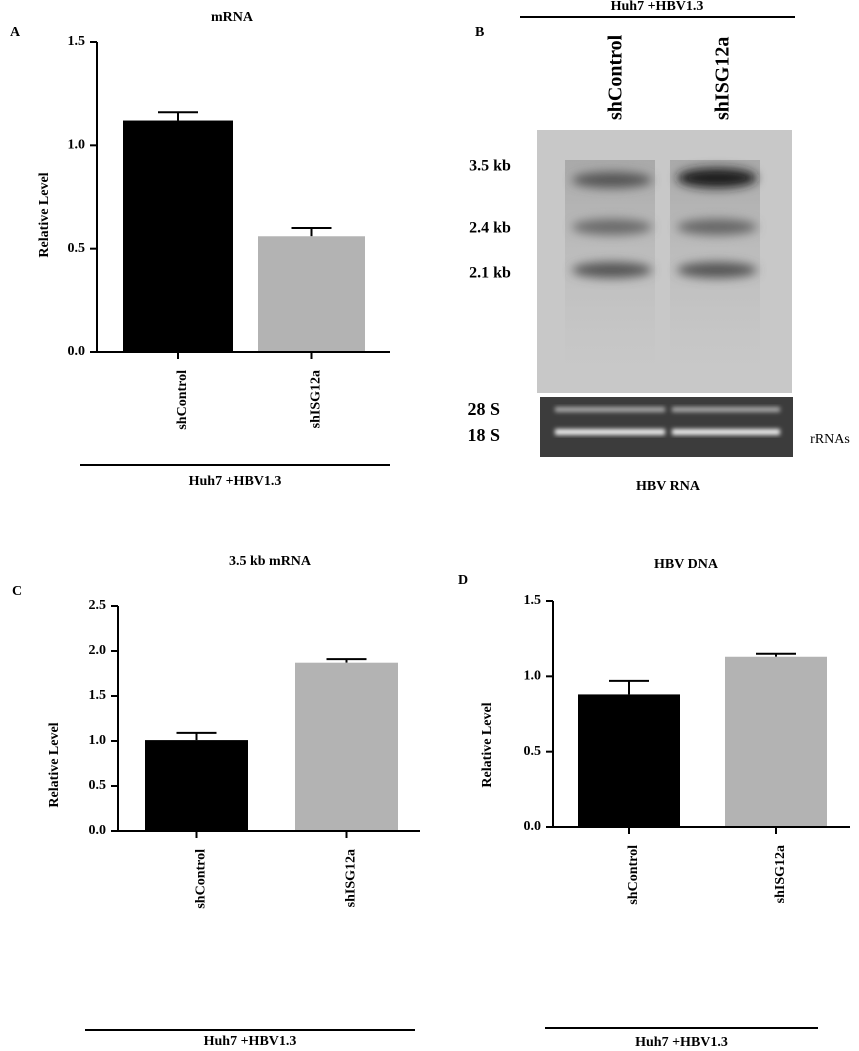 The width and height of the screenshot is (859, 1051). I want to click on rrna-label: 28 S, so click(483, 409).